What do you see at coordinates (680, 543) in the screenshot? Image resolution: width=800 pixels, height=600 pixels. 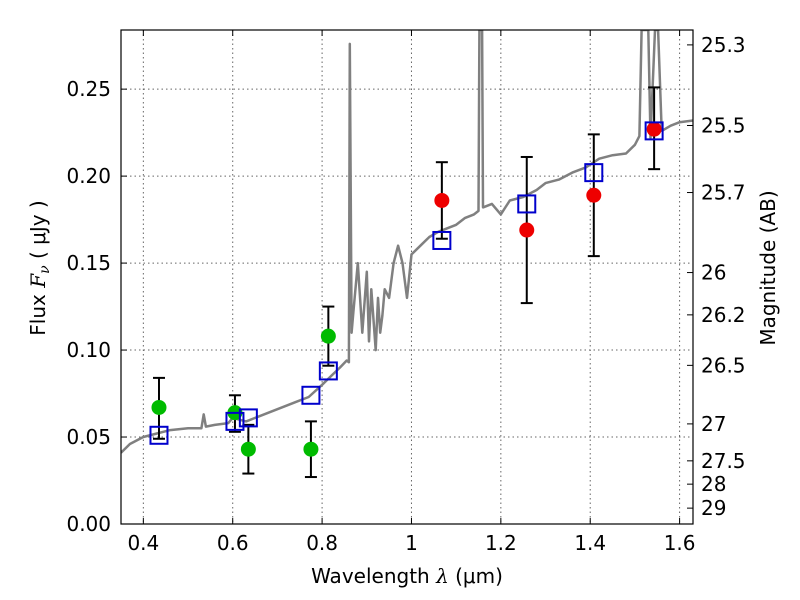 I see `x-tick-label: 1.6` at bounding box center [680, 543].